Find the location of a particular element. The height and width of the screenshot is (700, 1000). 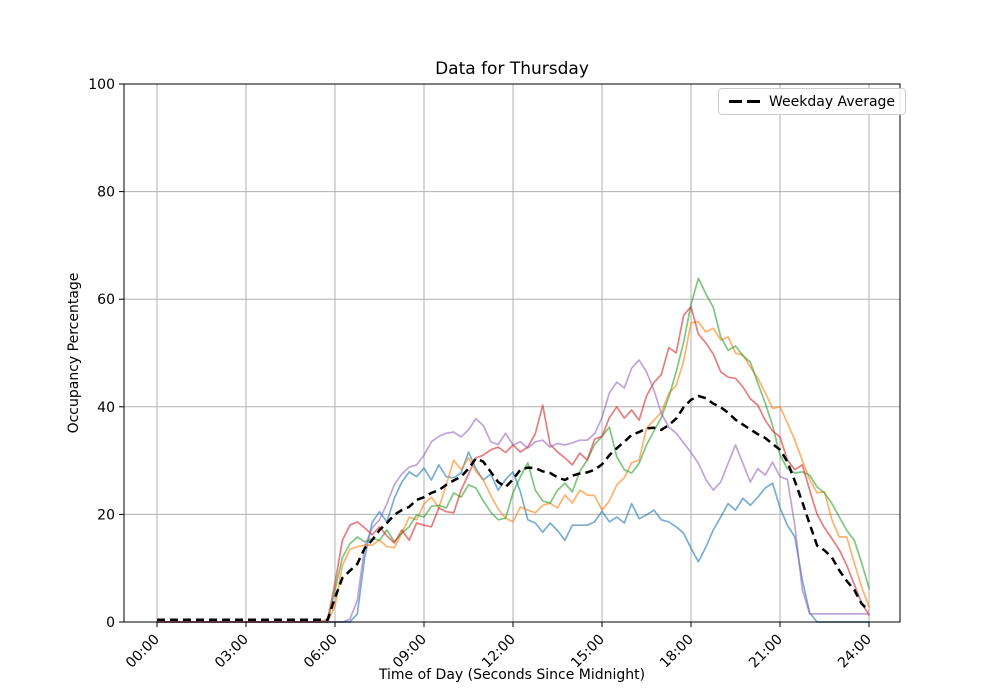

x-tick-label: 15:00 is located at coordinates (588, 652).